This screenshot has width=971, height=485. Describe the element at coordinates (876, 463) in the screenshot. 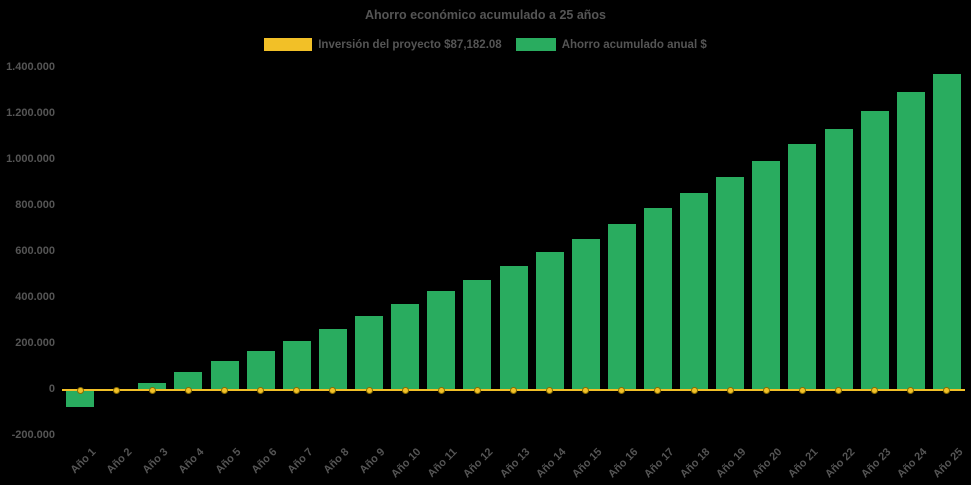

I see `x-axis-label-año-23: Año 23` at that location.